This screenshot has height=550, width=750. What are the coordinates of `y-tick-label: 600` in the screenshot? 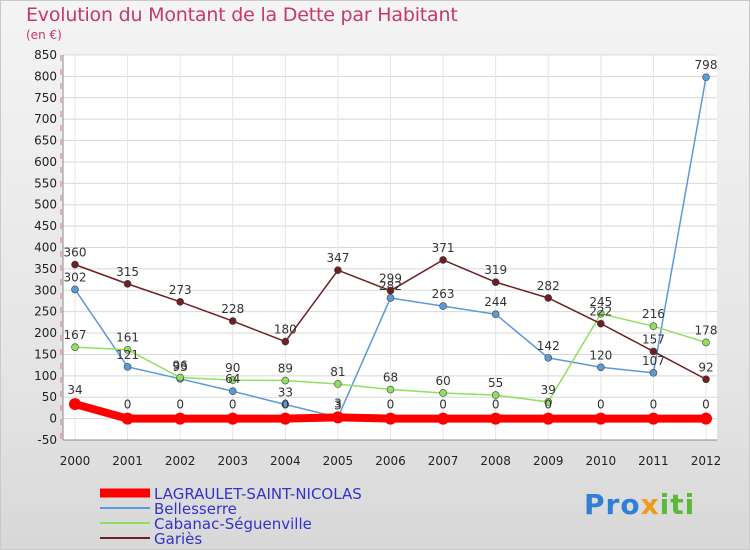 It's located at (45, 162).